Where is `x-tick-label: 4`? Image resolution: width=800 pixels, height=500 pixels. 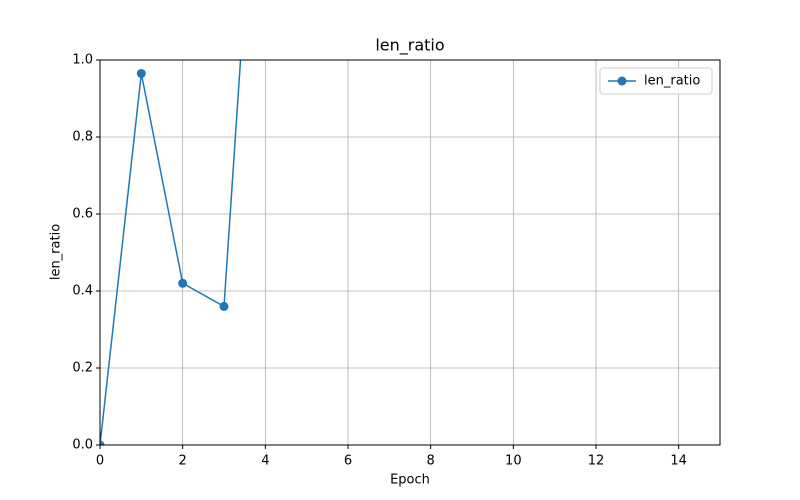 x-tick-label: 4 is located at coordinates (265, 461).